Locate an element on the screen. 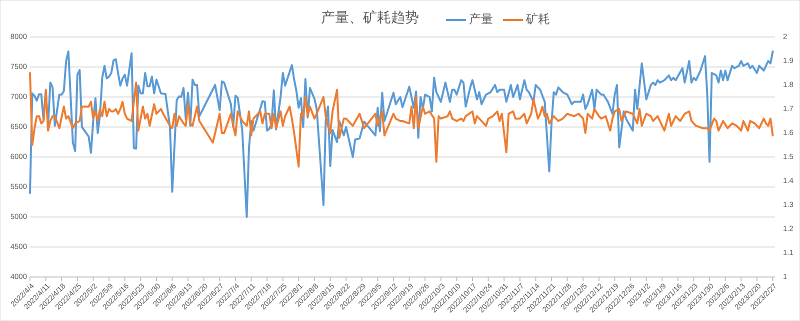  legend-label: 产量 is located at coordinates (481, 19).